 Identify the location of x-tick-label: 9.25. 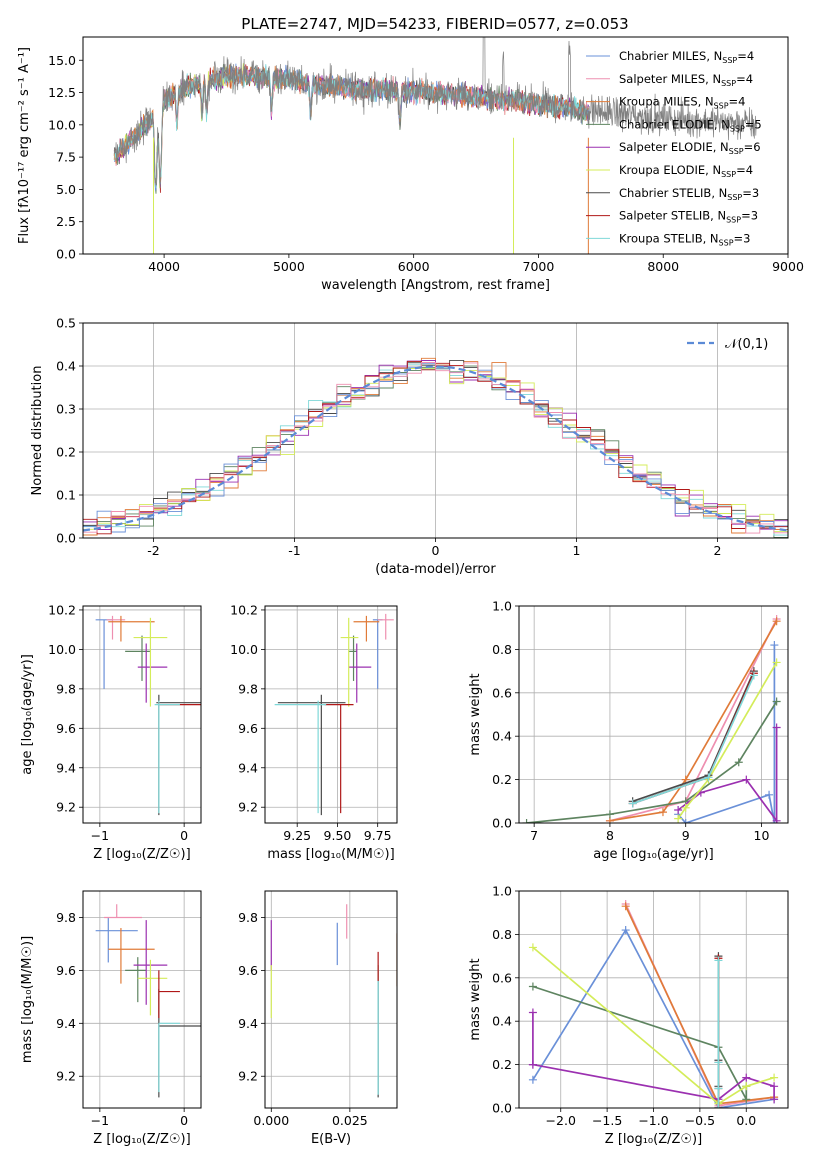
(297, 835).